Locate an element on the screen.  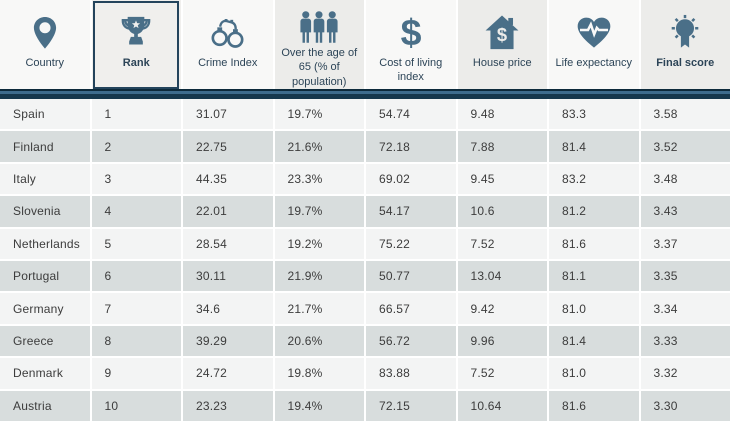
table-cell-rank: 5 is located at coordinates (137, 244).